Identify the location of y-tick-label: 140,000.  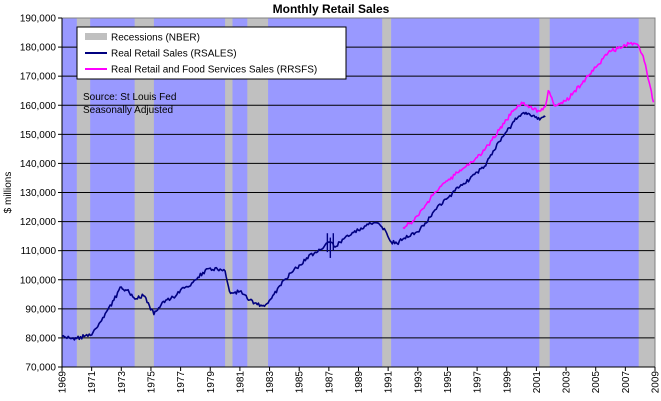
(38, 164).